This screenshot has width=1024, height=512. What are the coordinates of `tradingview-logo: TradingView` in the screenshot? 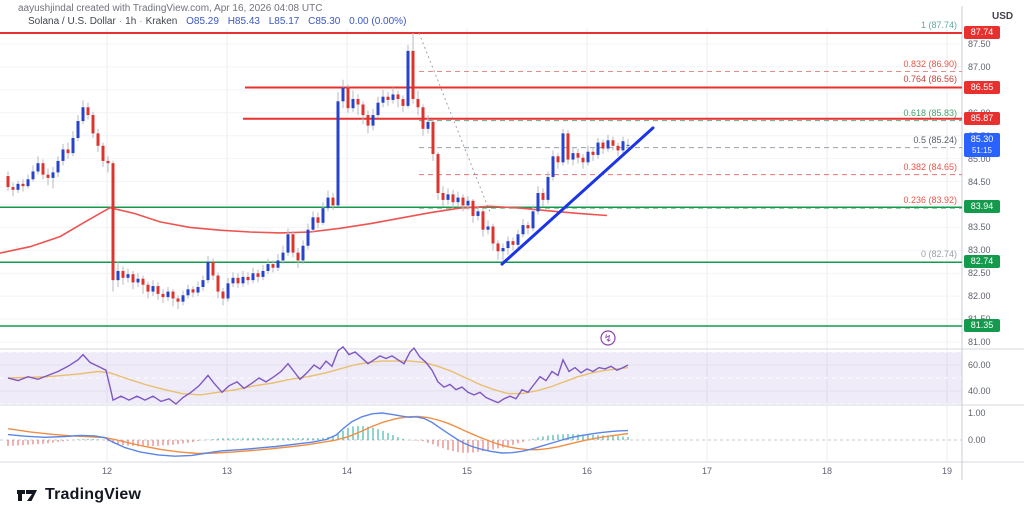 It's located at (78, 495).